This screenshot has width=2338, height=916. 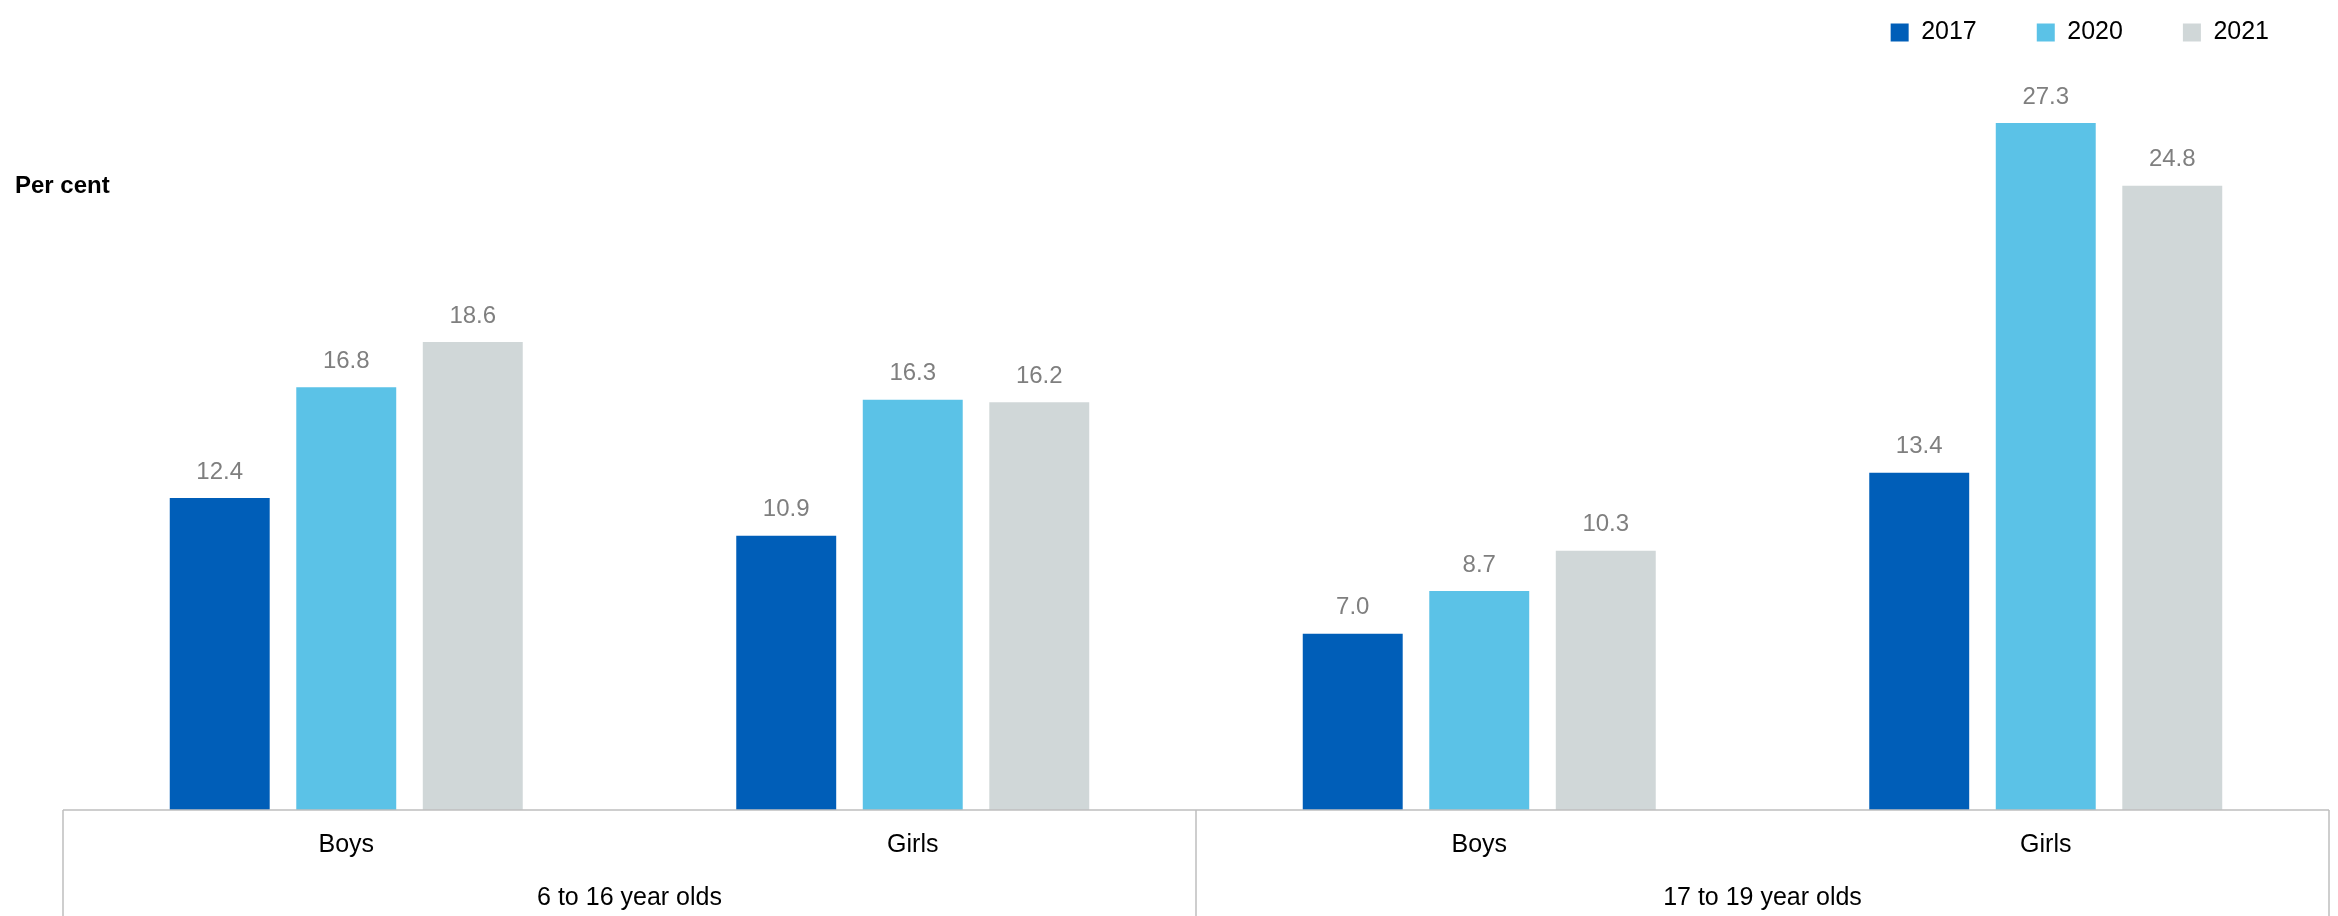 What do you see at coordinates (786, 508) in the screenshot?
I see `data-label: 10.9` at bounding box center [786, 508].